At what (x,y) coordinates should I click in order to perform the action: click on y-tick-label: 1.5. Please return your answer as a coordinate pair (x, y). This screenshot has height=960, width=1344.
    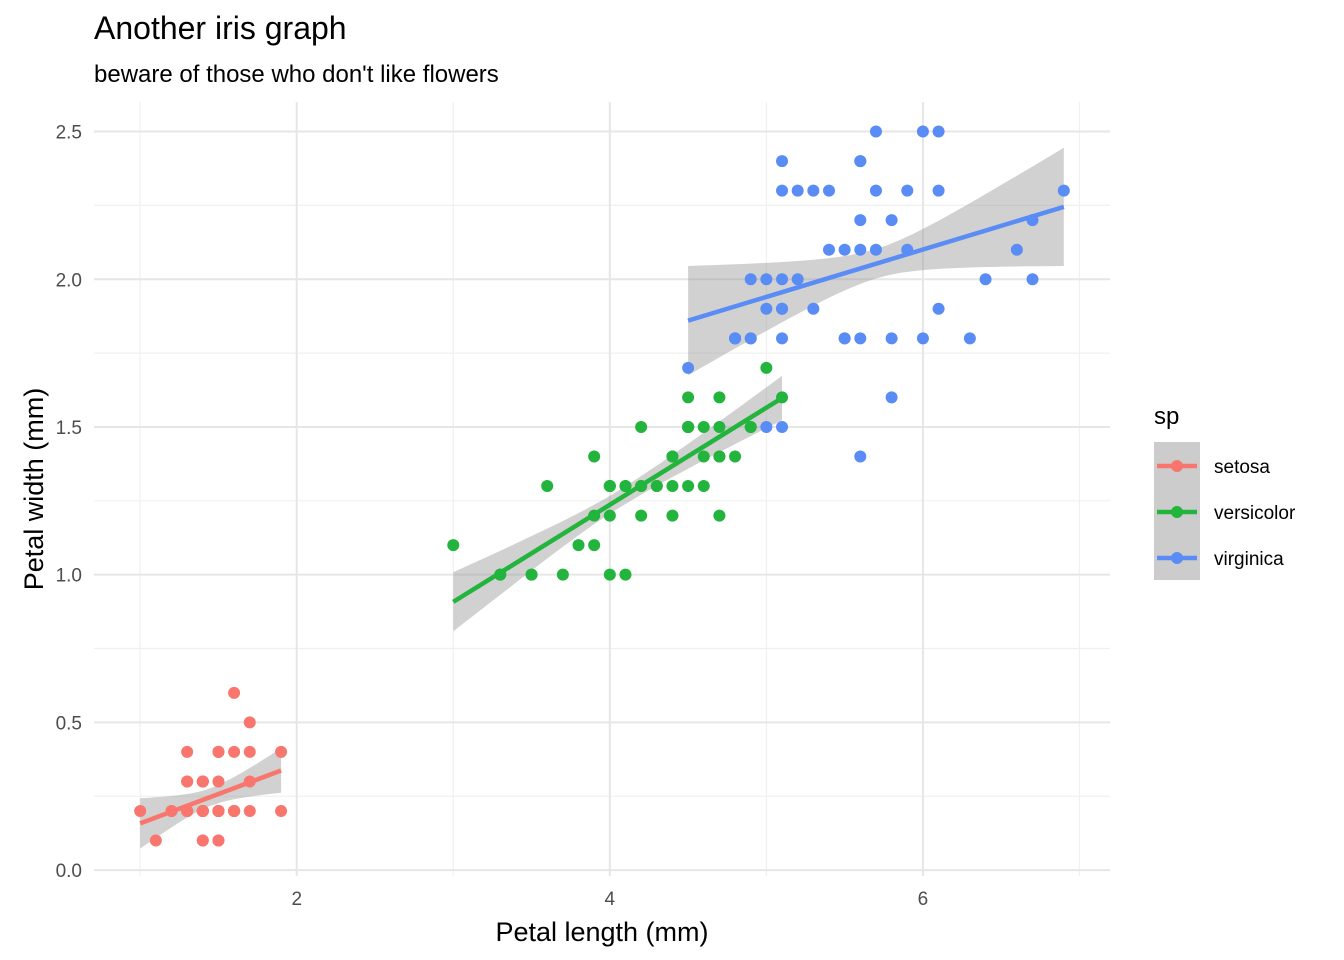
    Looking at the image, I should click on (69, 428).